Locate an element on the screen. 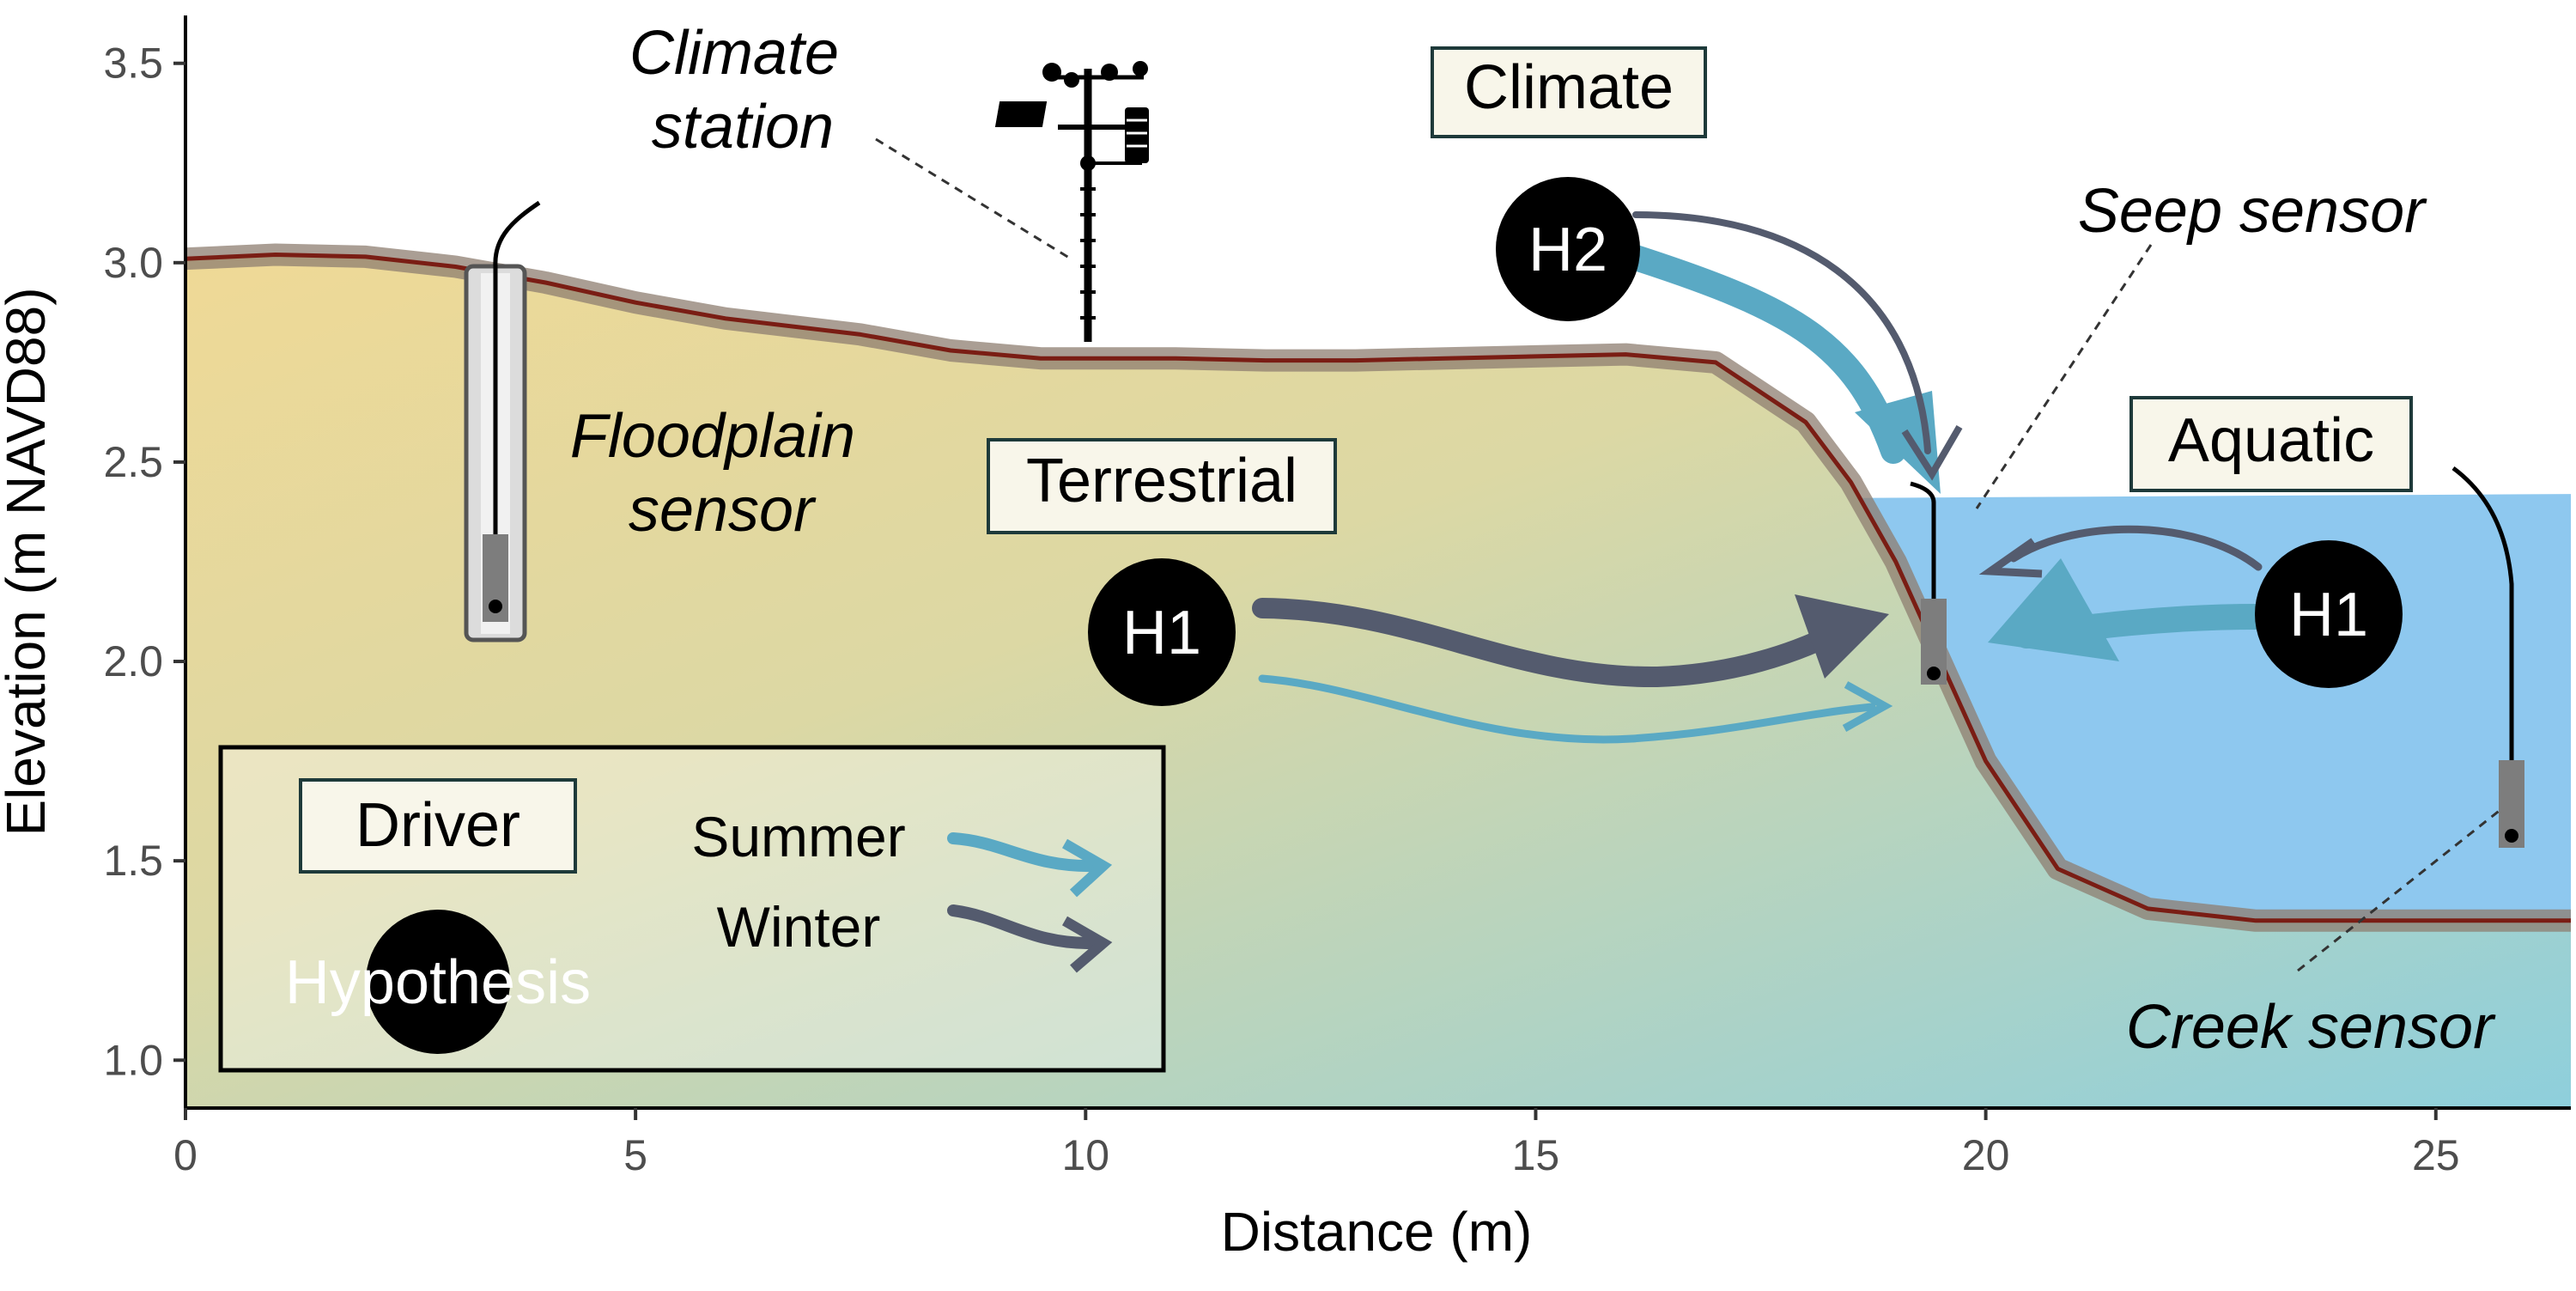 This screenshot has width=2576, height=1291. y-tick-label: 2.0 is located at coordinates (133, 661).